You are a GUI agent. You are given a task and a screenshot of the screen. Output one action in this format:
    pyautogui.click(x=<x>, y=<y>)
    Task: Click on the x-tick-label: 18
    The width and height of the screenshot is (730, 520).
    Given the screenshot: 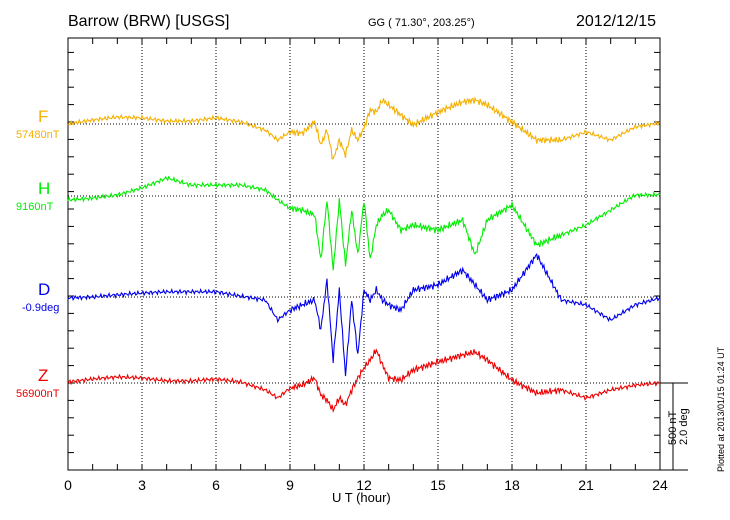 What is the action you would take?
    pyautogui.click(x=512, y=485)
    